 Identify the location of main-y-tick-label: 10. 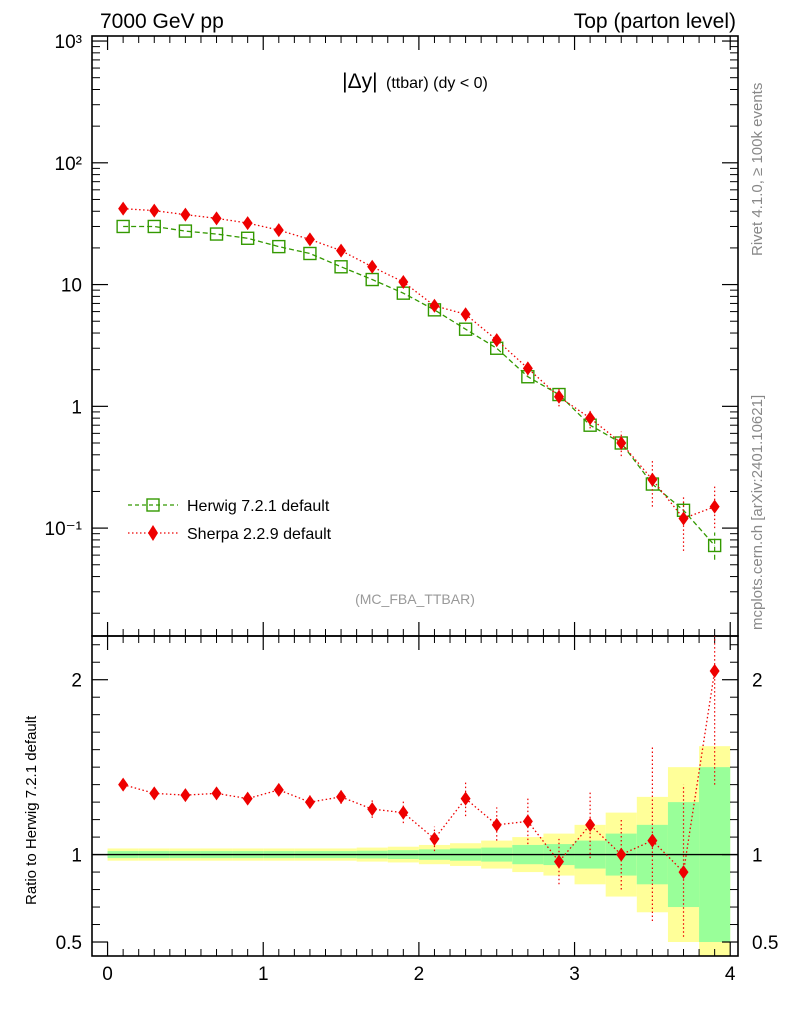
(71, 286).